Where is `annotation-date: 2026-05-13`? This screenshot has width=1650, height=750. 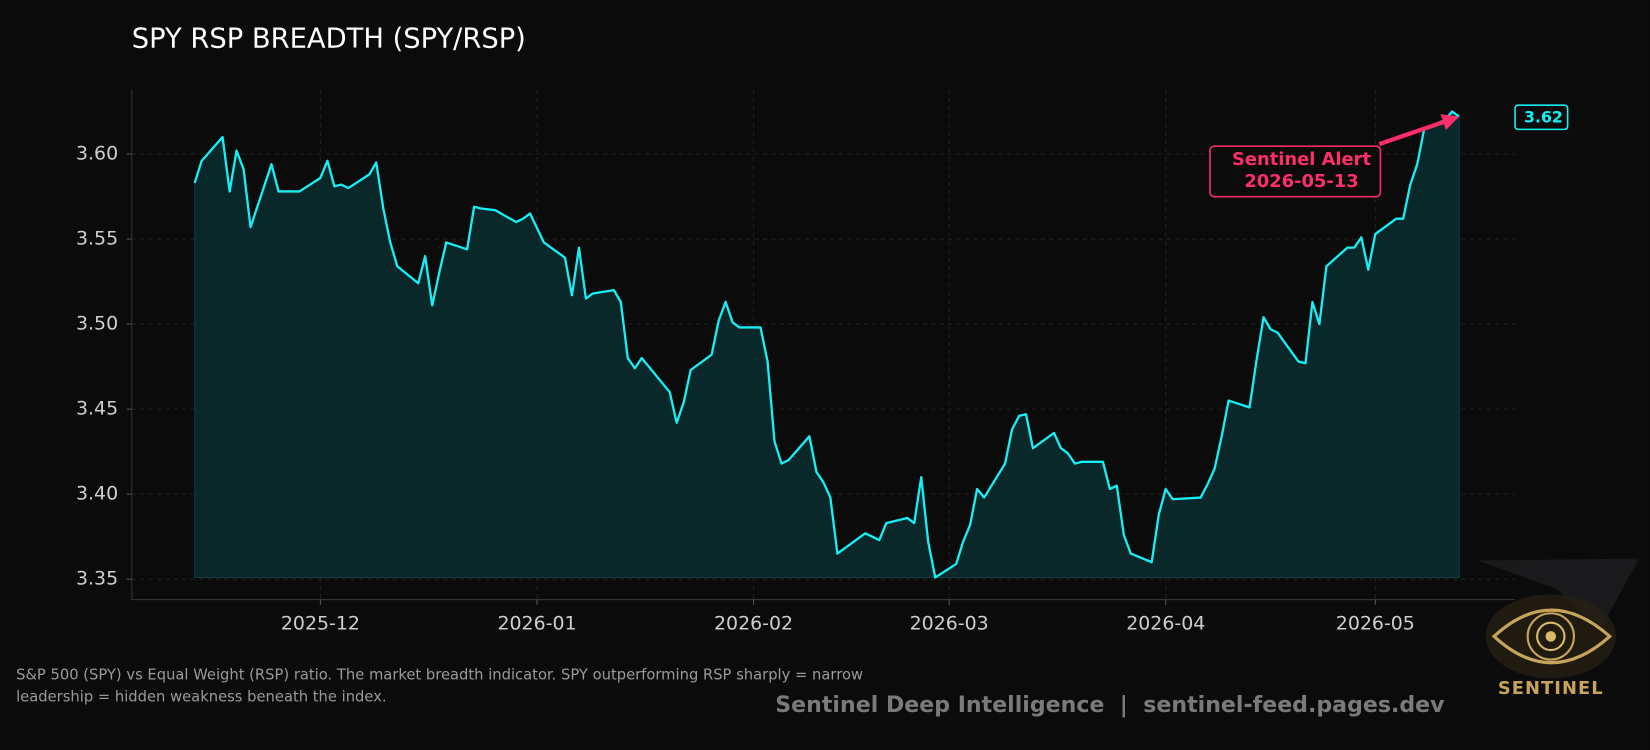 annotation-date: 2026-05-13 is located at coordinates (1301, 181).